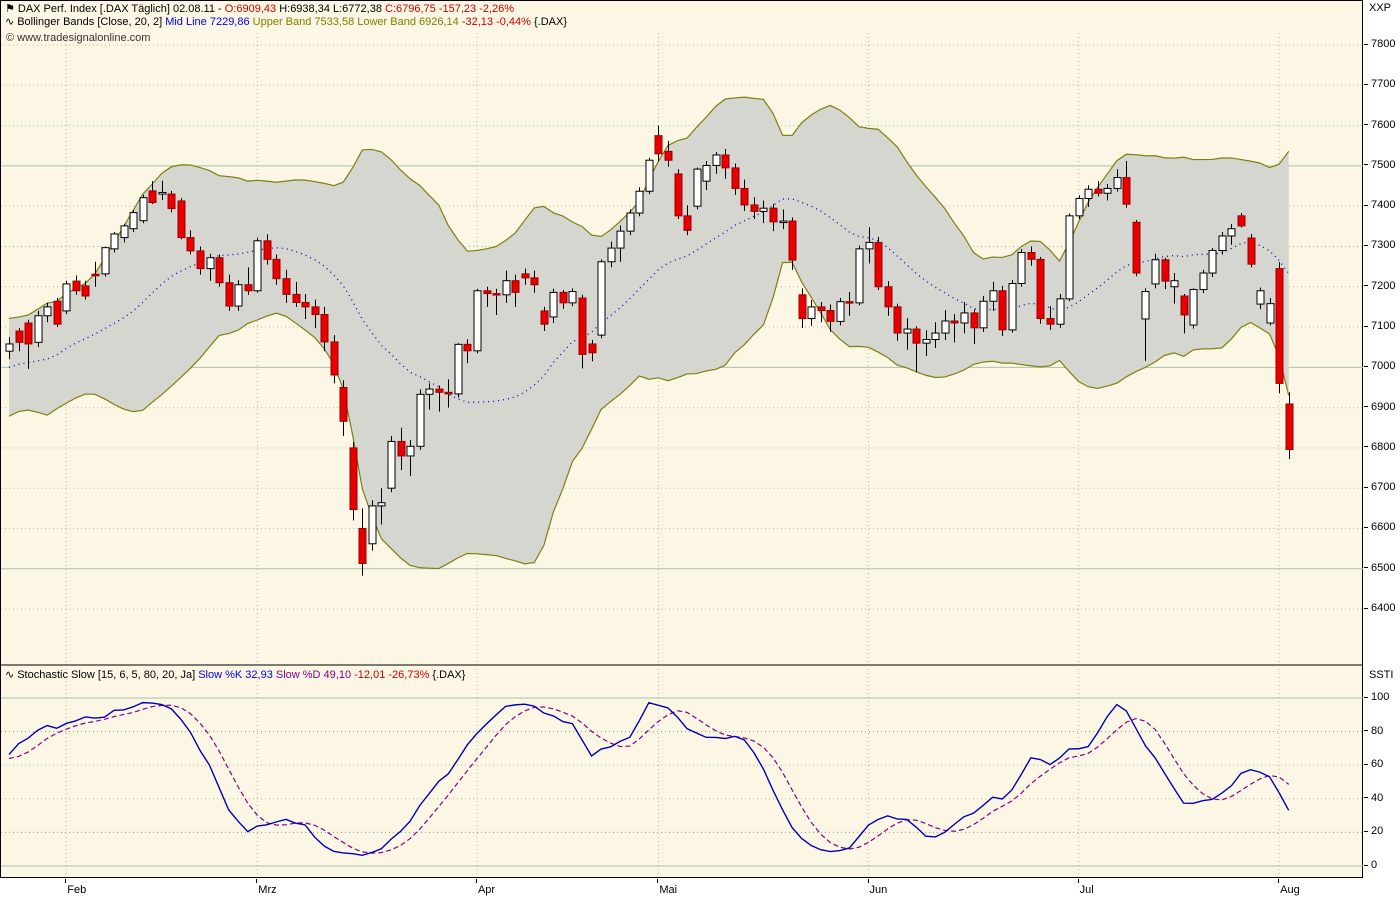 Image resolution: width=1400 pixels, height=900 pixels. I want to click on band-change-values: -32,13 -0,44%, so click(497, 22).